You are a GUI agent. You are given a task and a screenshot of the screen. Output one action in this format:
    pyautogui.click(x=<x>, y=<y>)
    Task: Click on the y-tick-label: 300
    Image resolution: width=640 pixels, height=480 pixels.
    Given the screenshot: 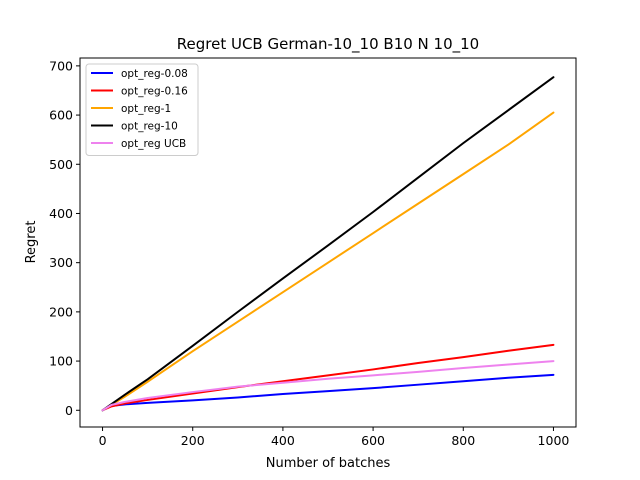 What is the action you would take?
    pyautogui.click(x=61, y=262)
    